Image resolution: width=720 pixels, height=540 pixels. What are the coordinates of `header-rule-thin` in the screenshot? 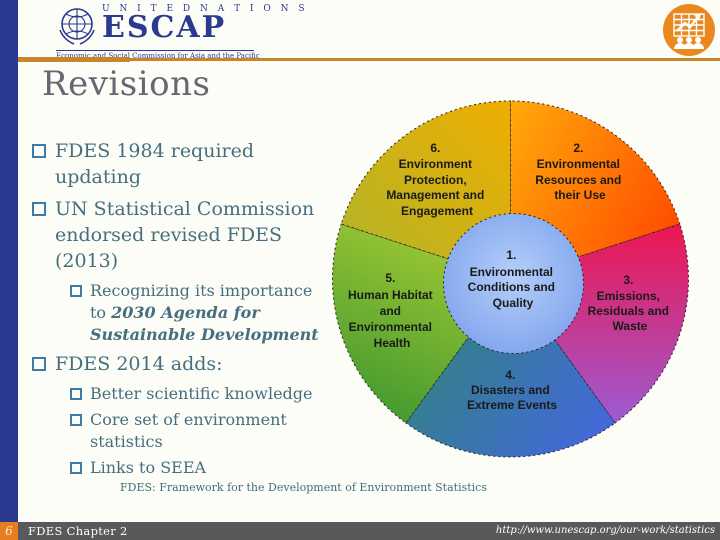 It's located at (425, 59).